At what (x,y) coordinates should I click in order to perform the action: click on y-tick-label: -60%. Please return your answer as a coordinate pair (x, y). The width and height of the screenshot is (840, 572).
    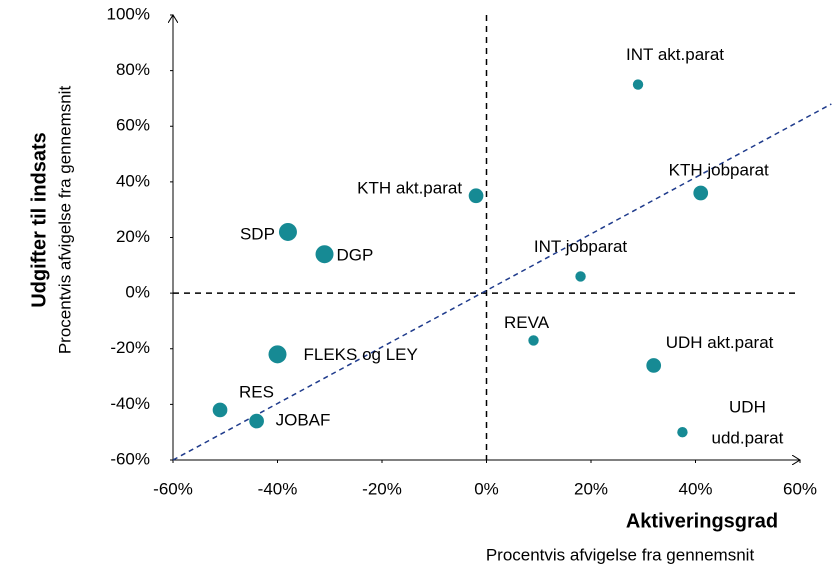
    Looking at the image, I should click on (130, 458).